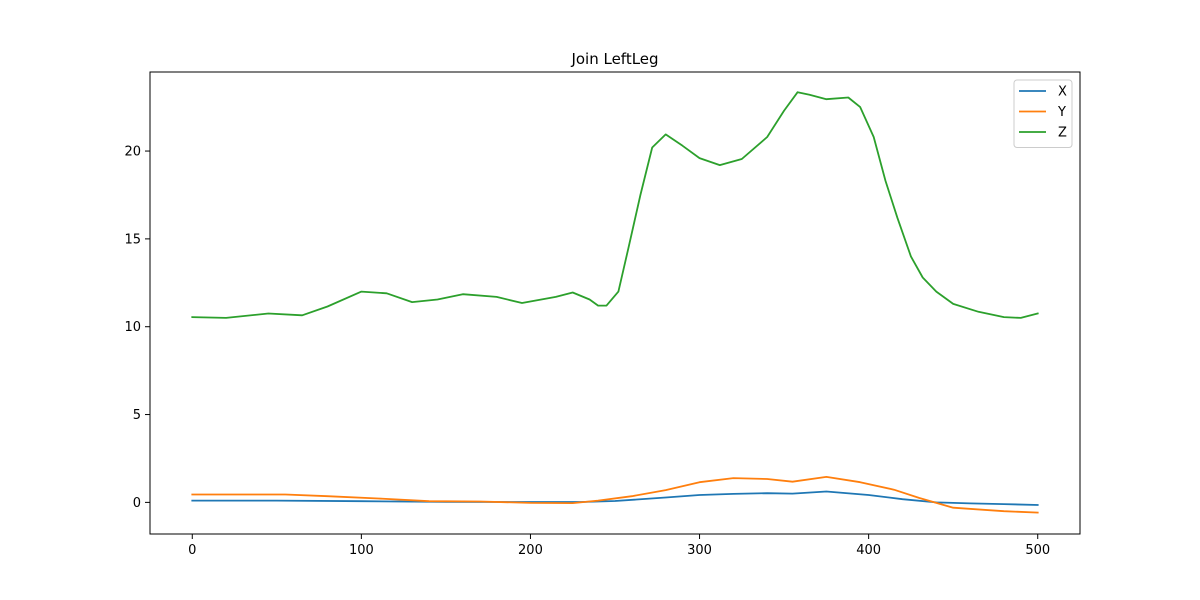  I want to click on x-tick-label: 100, so click(361, 550).